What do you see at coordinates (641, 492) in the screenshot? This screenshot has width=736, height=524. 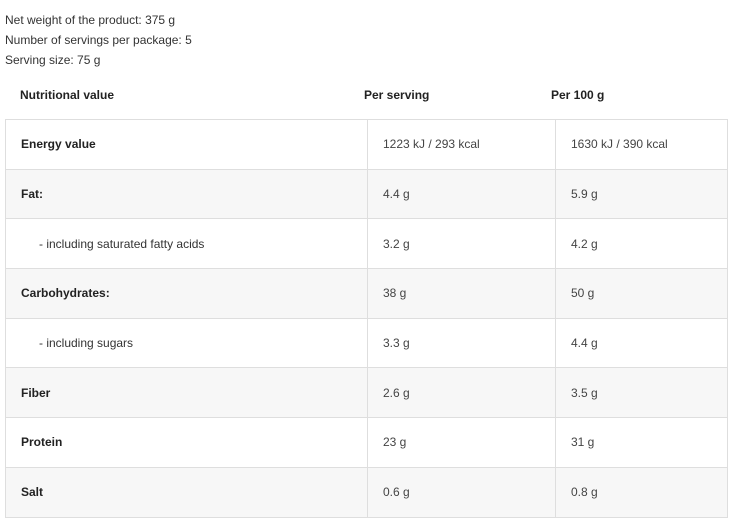 I see `per-100g-value: 0.8 g` at bounding box center [641, 492].